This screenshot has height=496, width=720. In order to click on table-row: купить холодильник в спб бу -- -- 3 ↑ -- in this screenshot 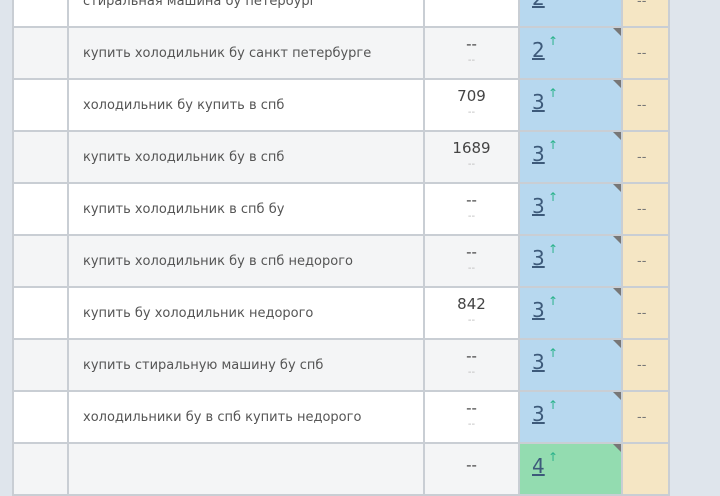, I will do `click(341, 209)`.